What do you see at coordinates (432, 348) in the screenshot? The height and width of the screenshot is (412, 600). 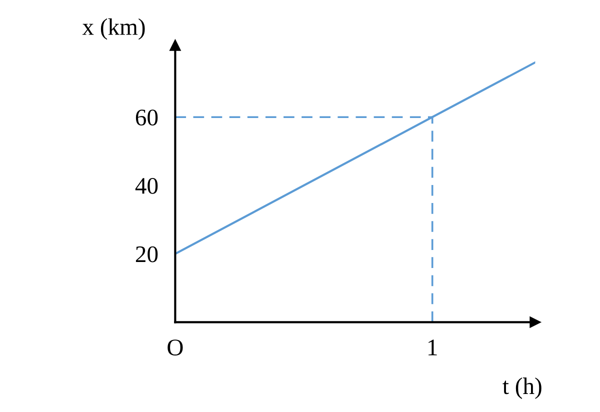 I see `x-tick-label: 1` at bounding box center [432, 348].